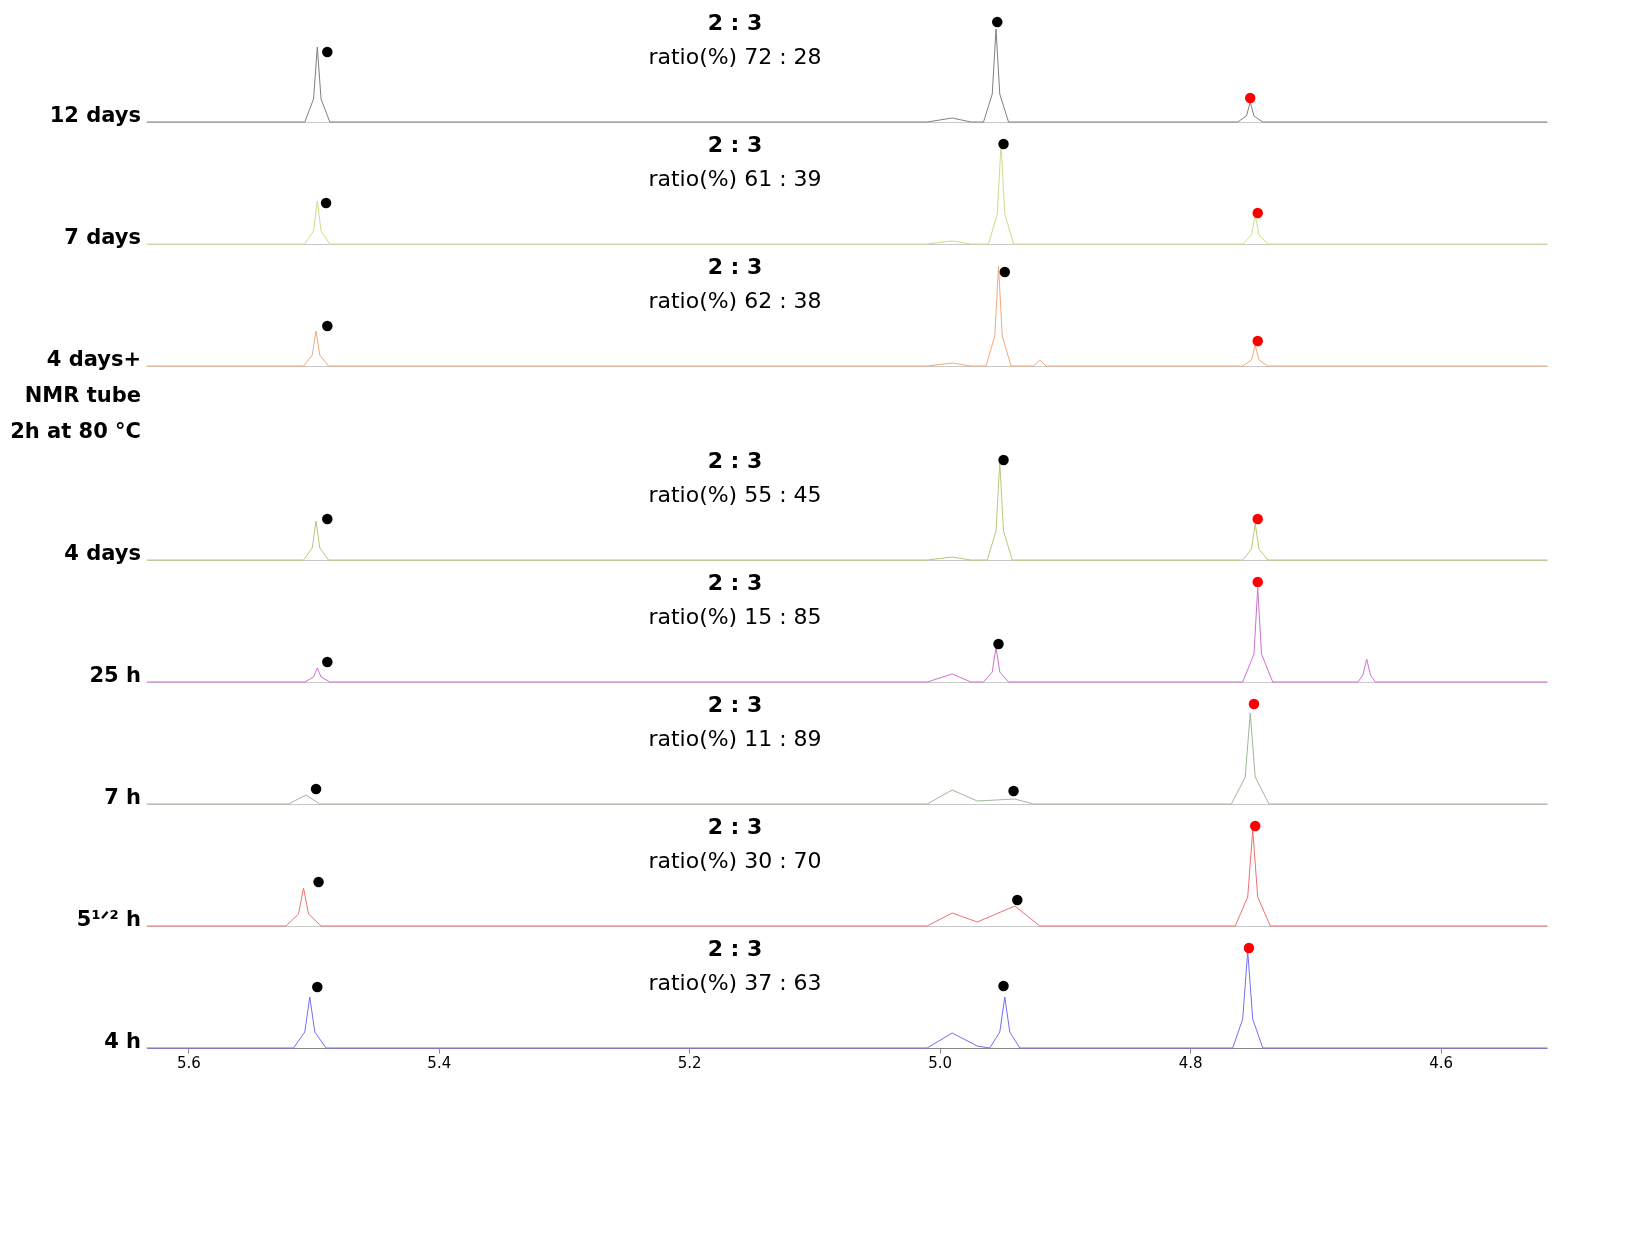  I want to click on y-axis-title: 4 days, so click(102, 553).